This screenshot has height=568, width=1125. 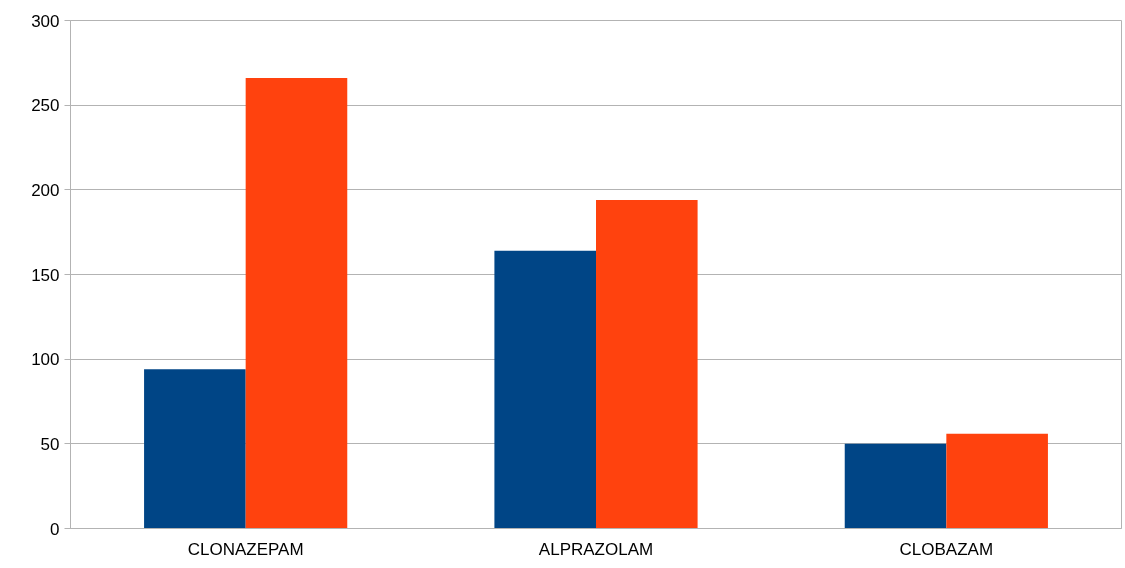 What do you see at coordinates (55, 529) in the screenshot?
I see `y-tick-label: 0` at bounding box center [55, 529].